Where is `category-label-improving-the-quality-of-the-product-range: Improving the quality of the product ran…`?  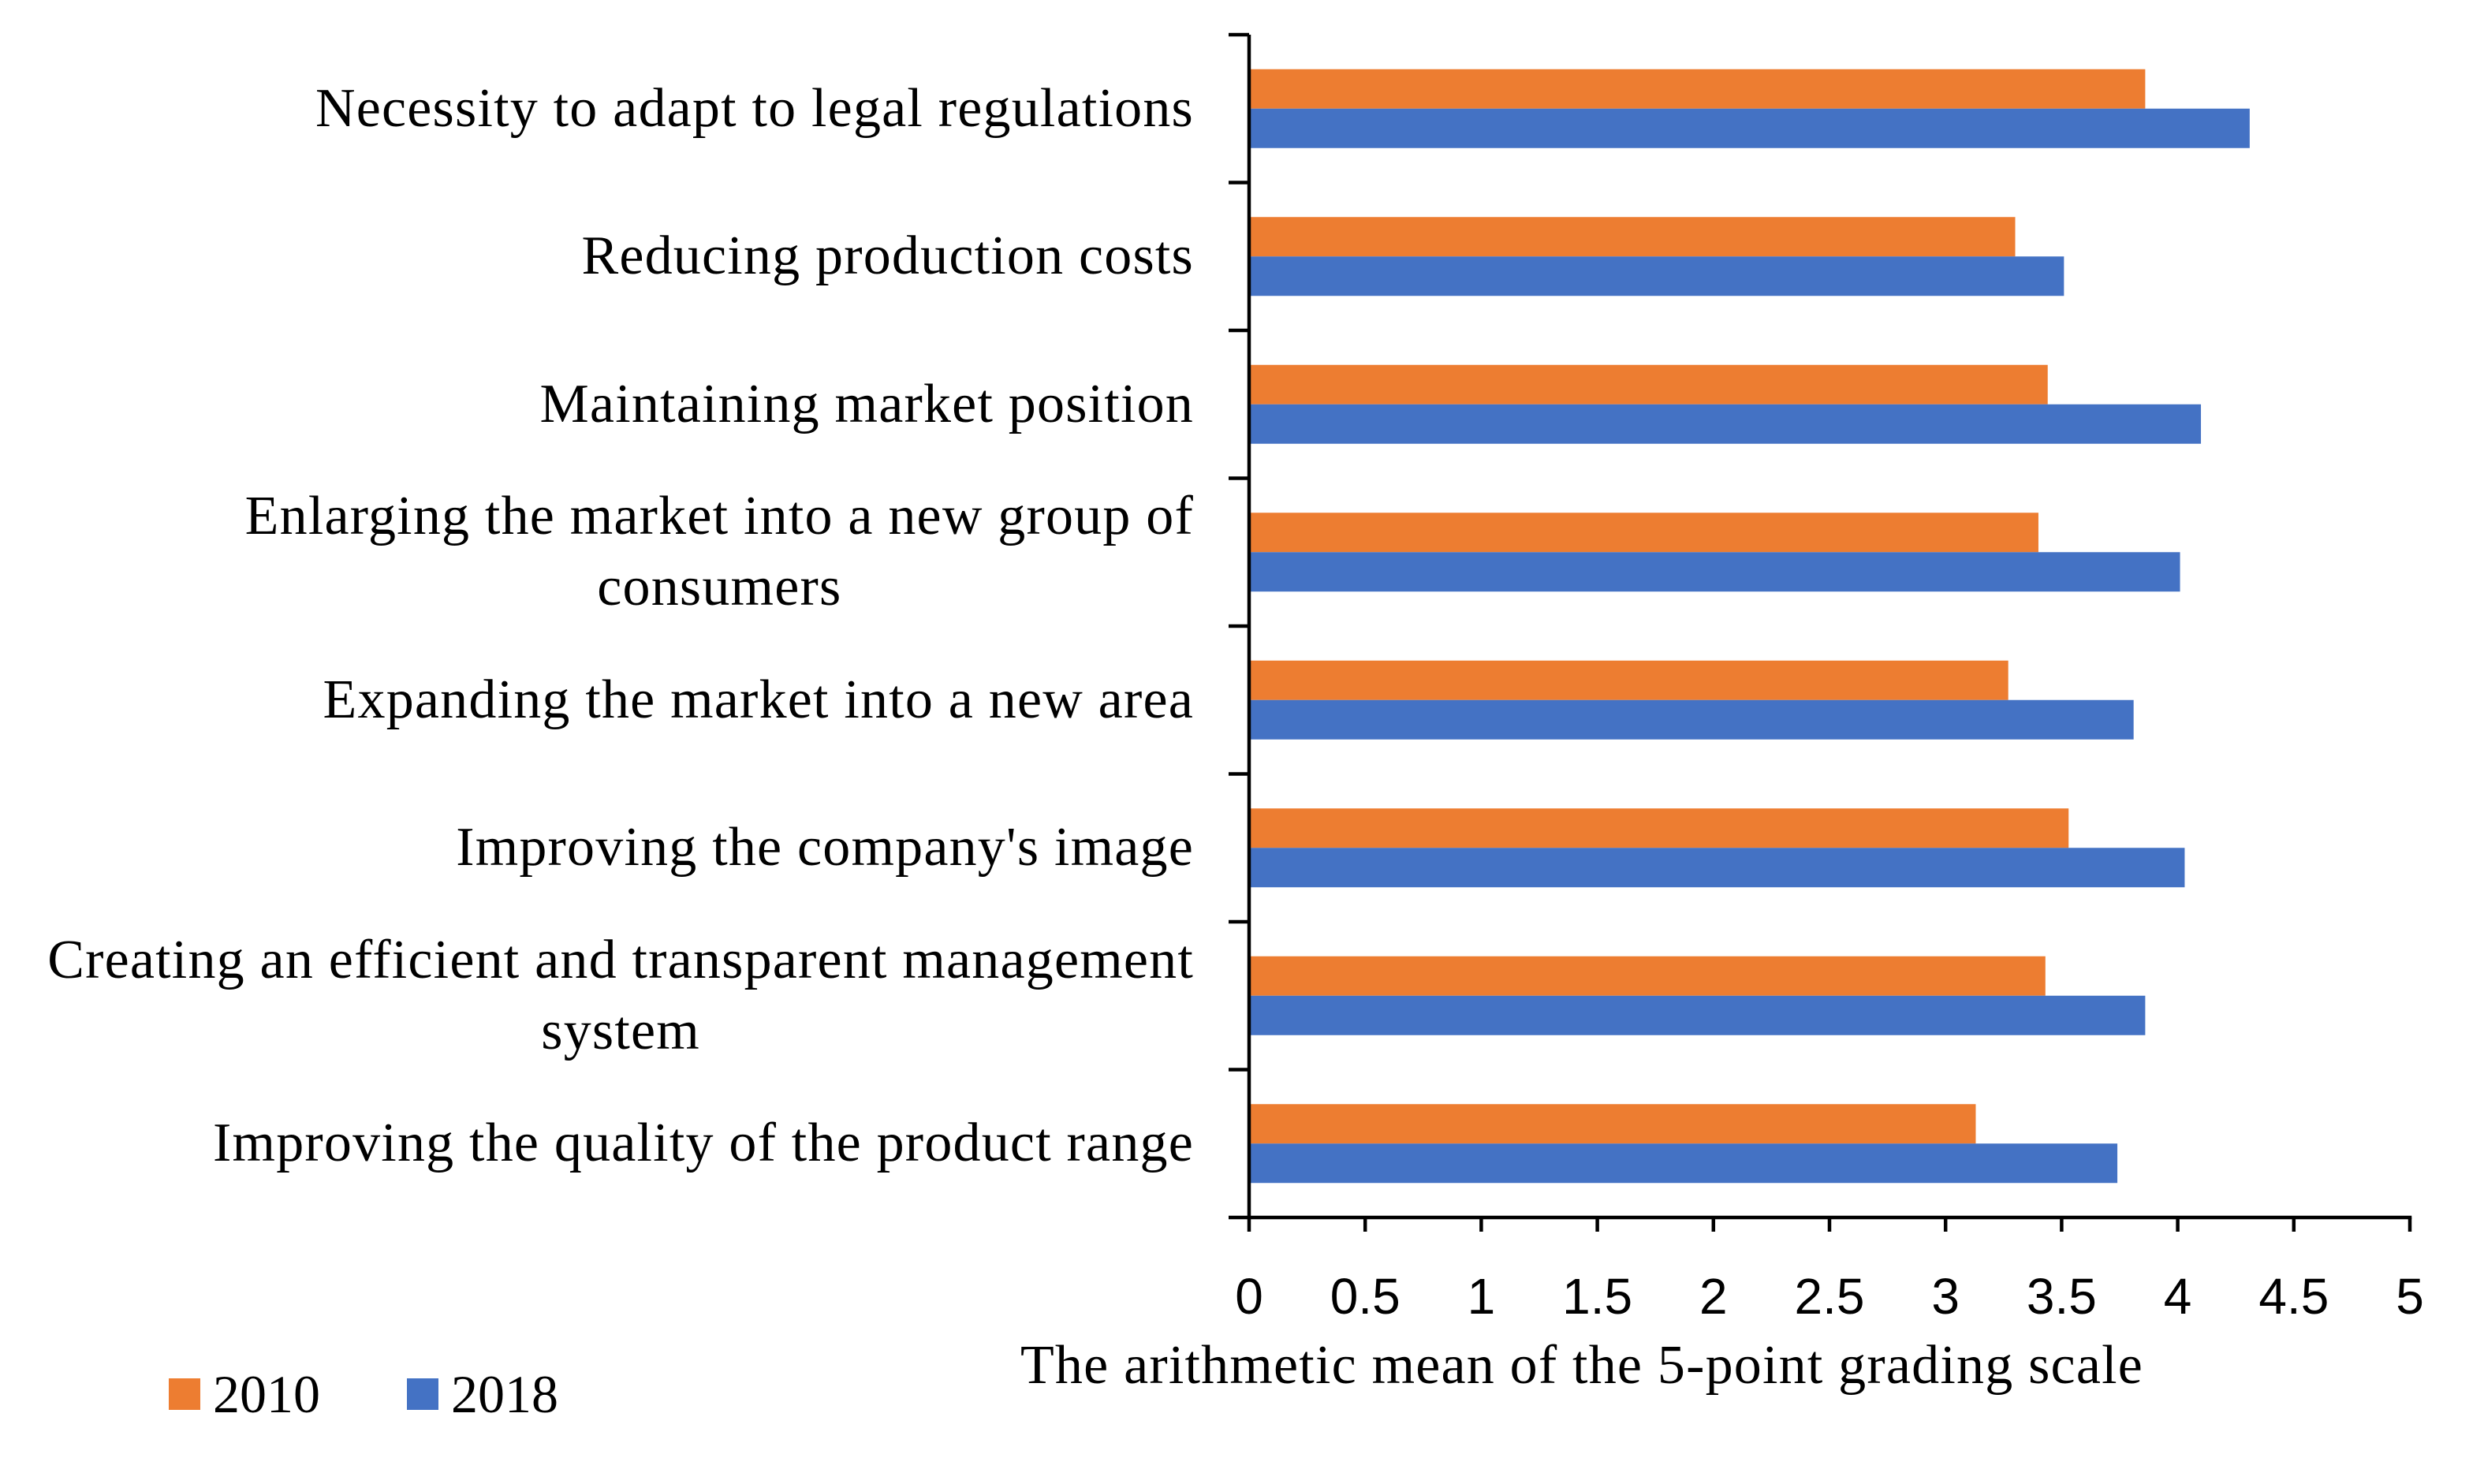
category-label-improving-the-quality-of-the-product-range: Improving the quality of the product ran… is located at coordinates (704, 1143).